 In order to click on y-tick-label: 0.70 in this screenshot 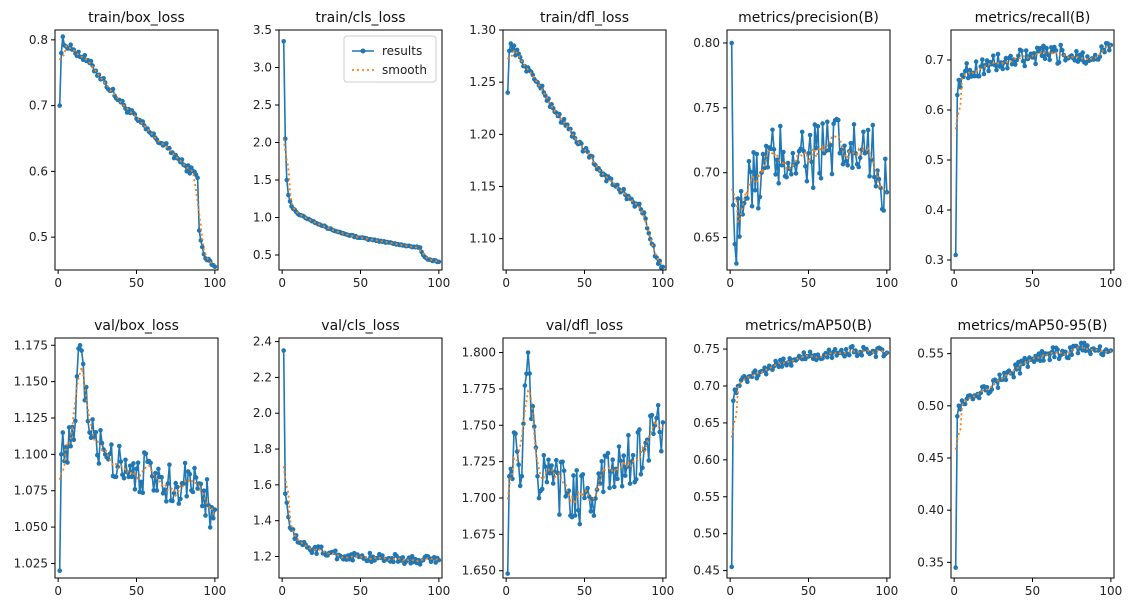, I will do `click(706, 173)`.